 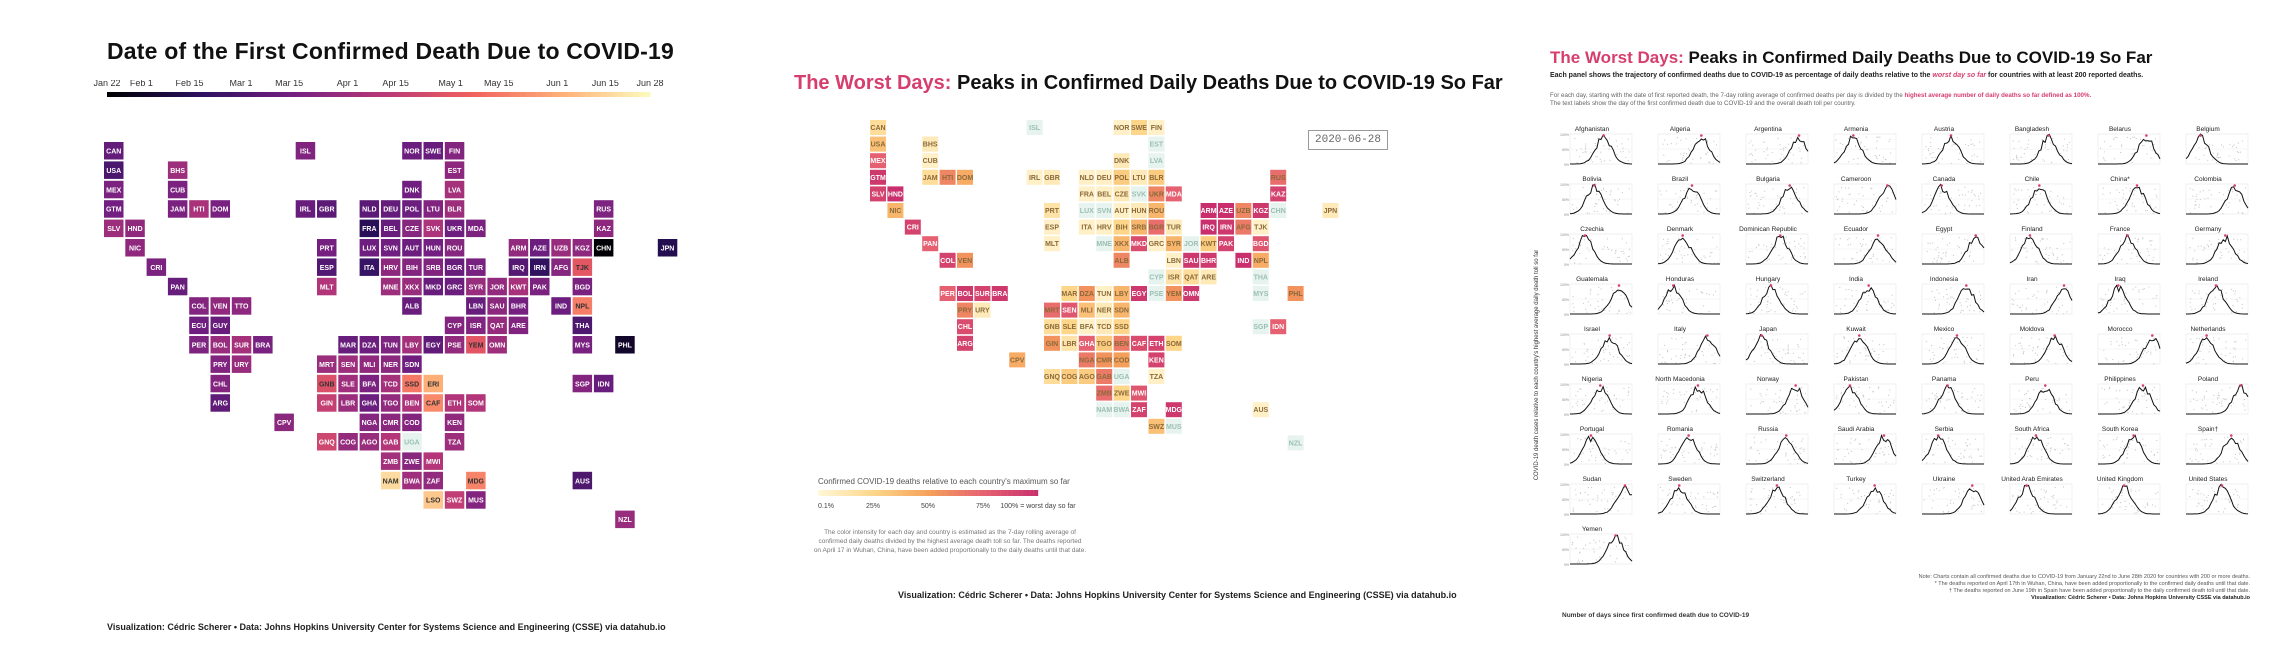 What do you see at coordinates (1104, 410) in the screenshot?
I see `tile-label: NAM` at bounding box center [1104, 410].